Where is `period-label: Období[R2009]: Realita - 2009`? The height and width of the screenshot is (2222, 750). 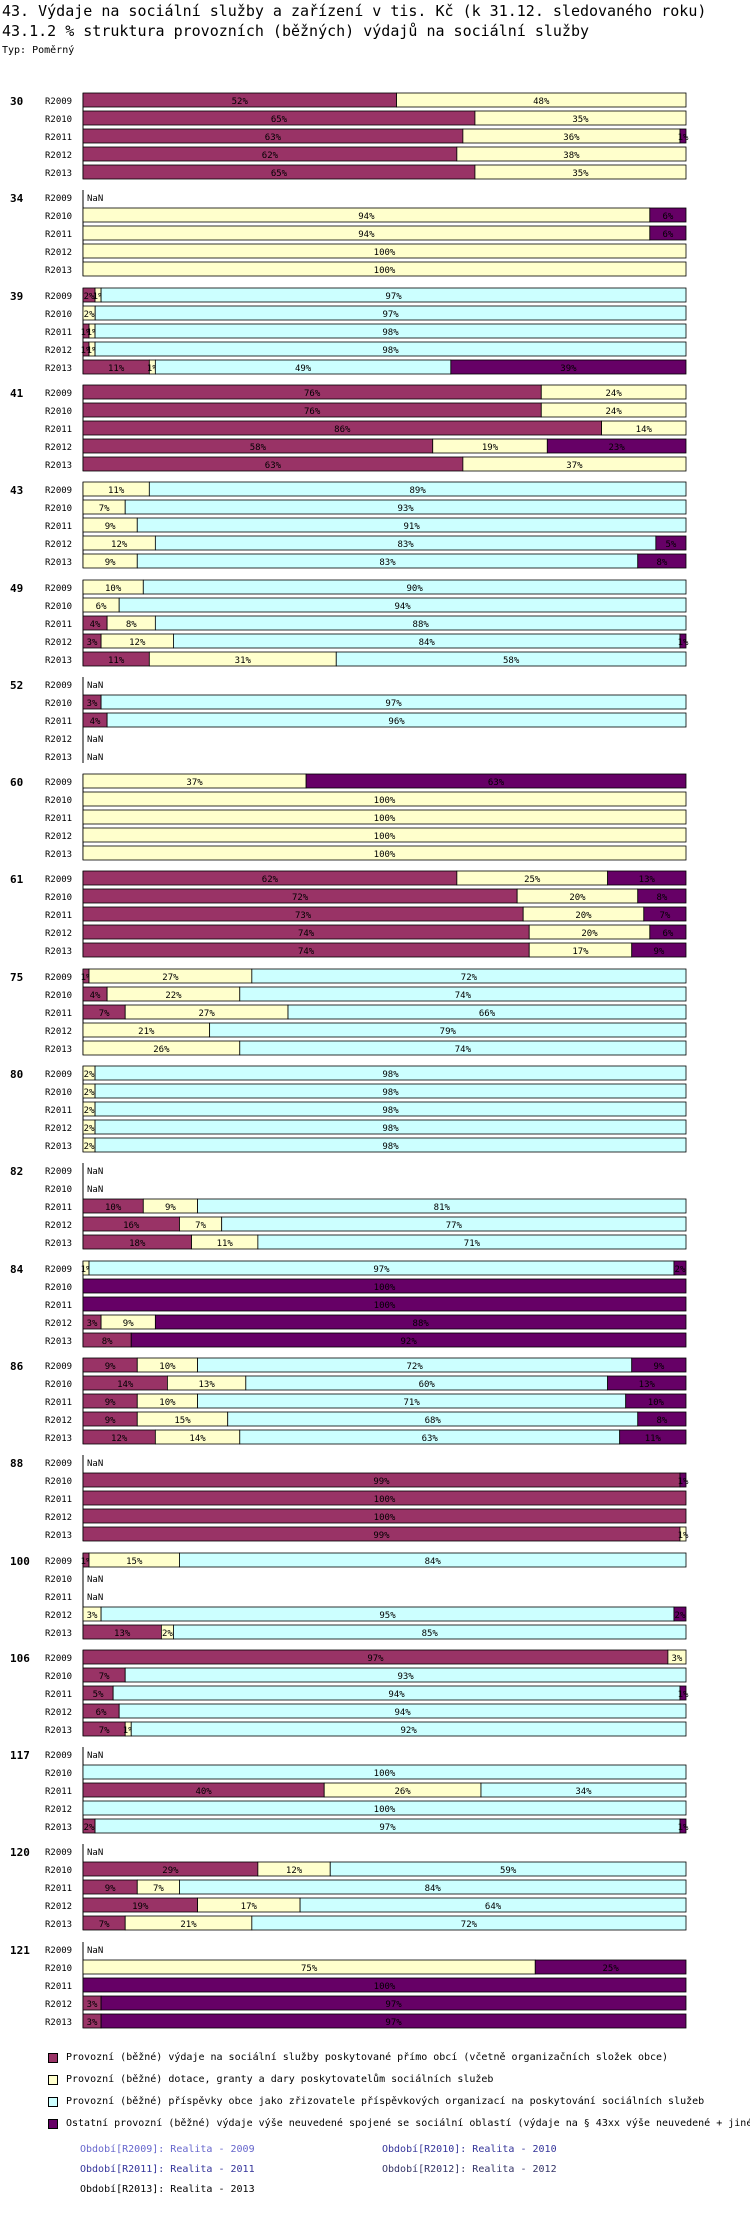
period-label: Období[R2009]: Realita - 2009 is located at coordinates (167, 2149).